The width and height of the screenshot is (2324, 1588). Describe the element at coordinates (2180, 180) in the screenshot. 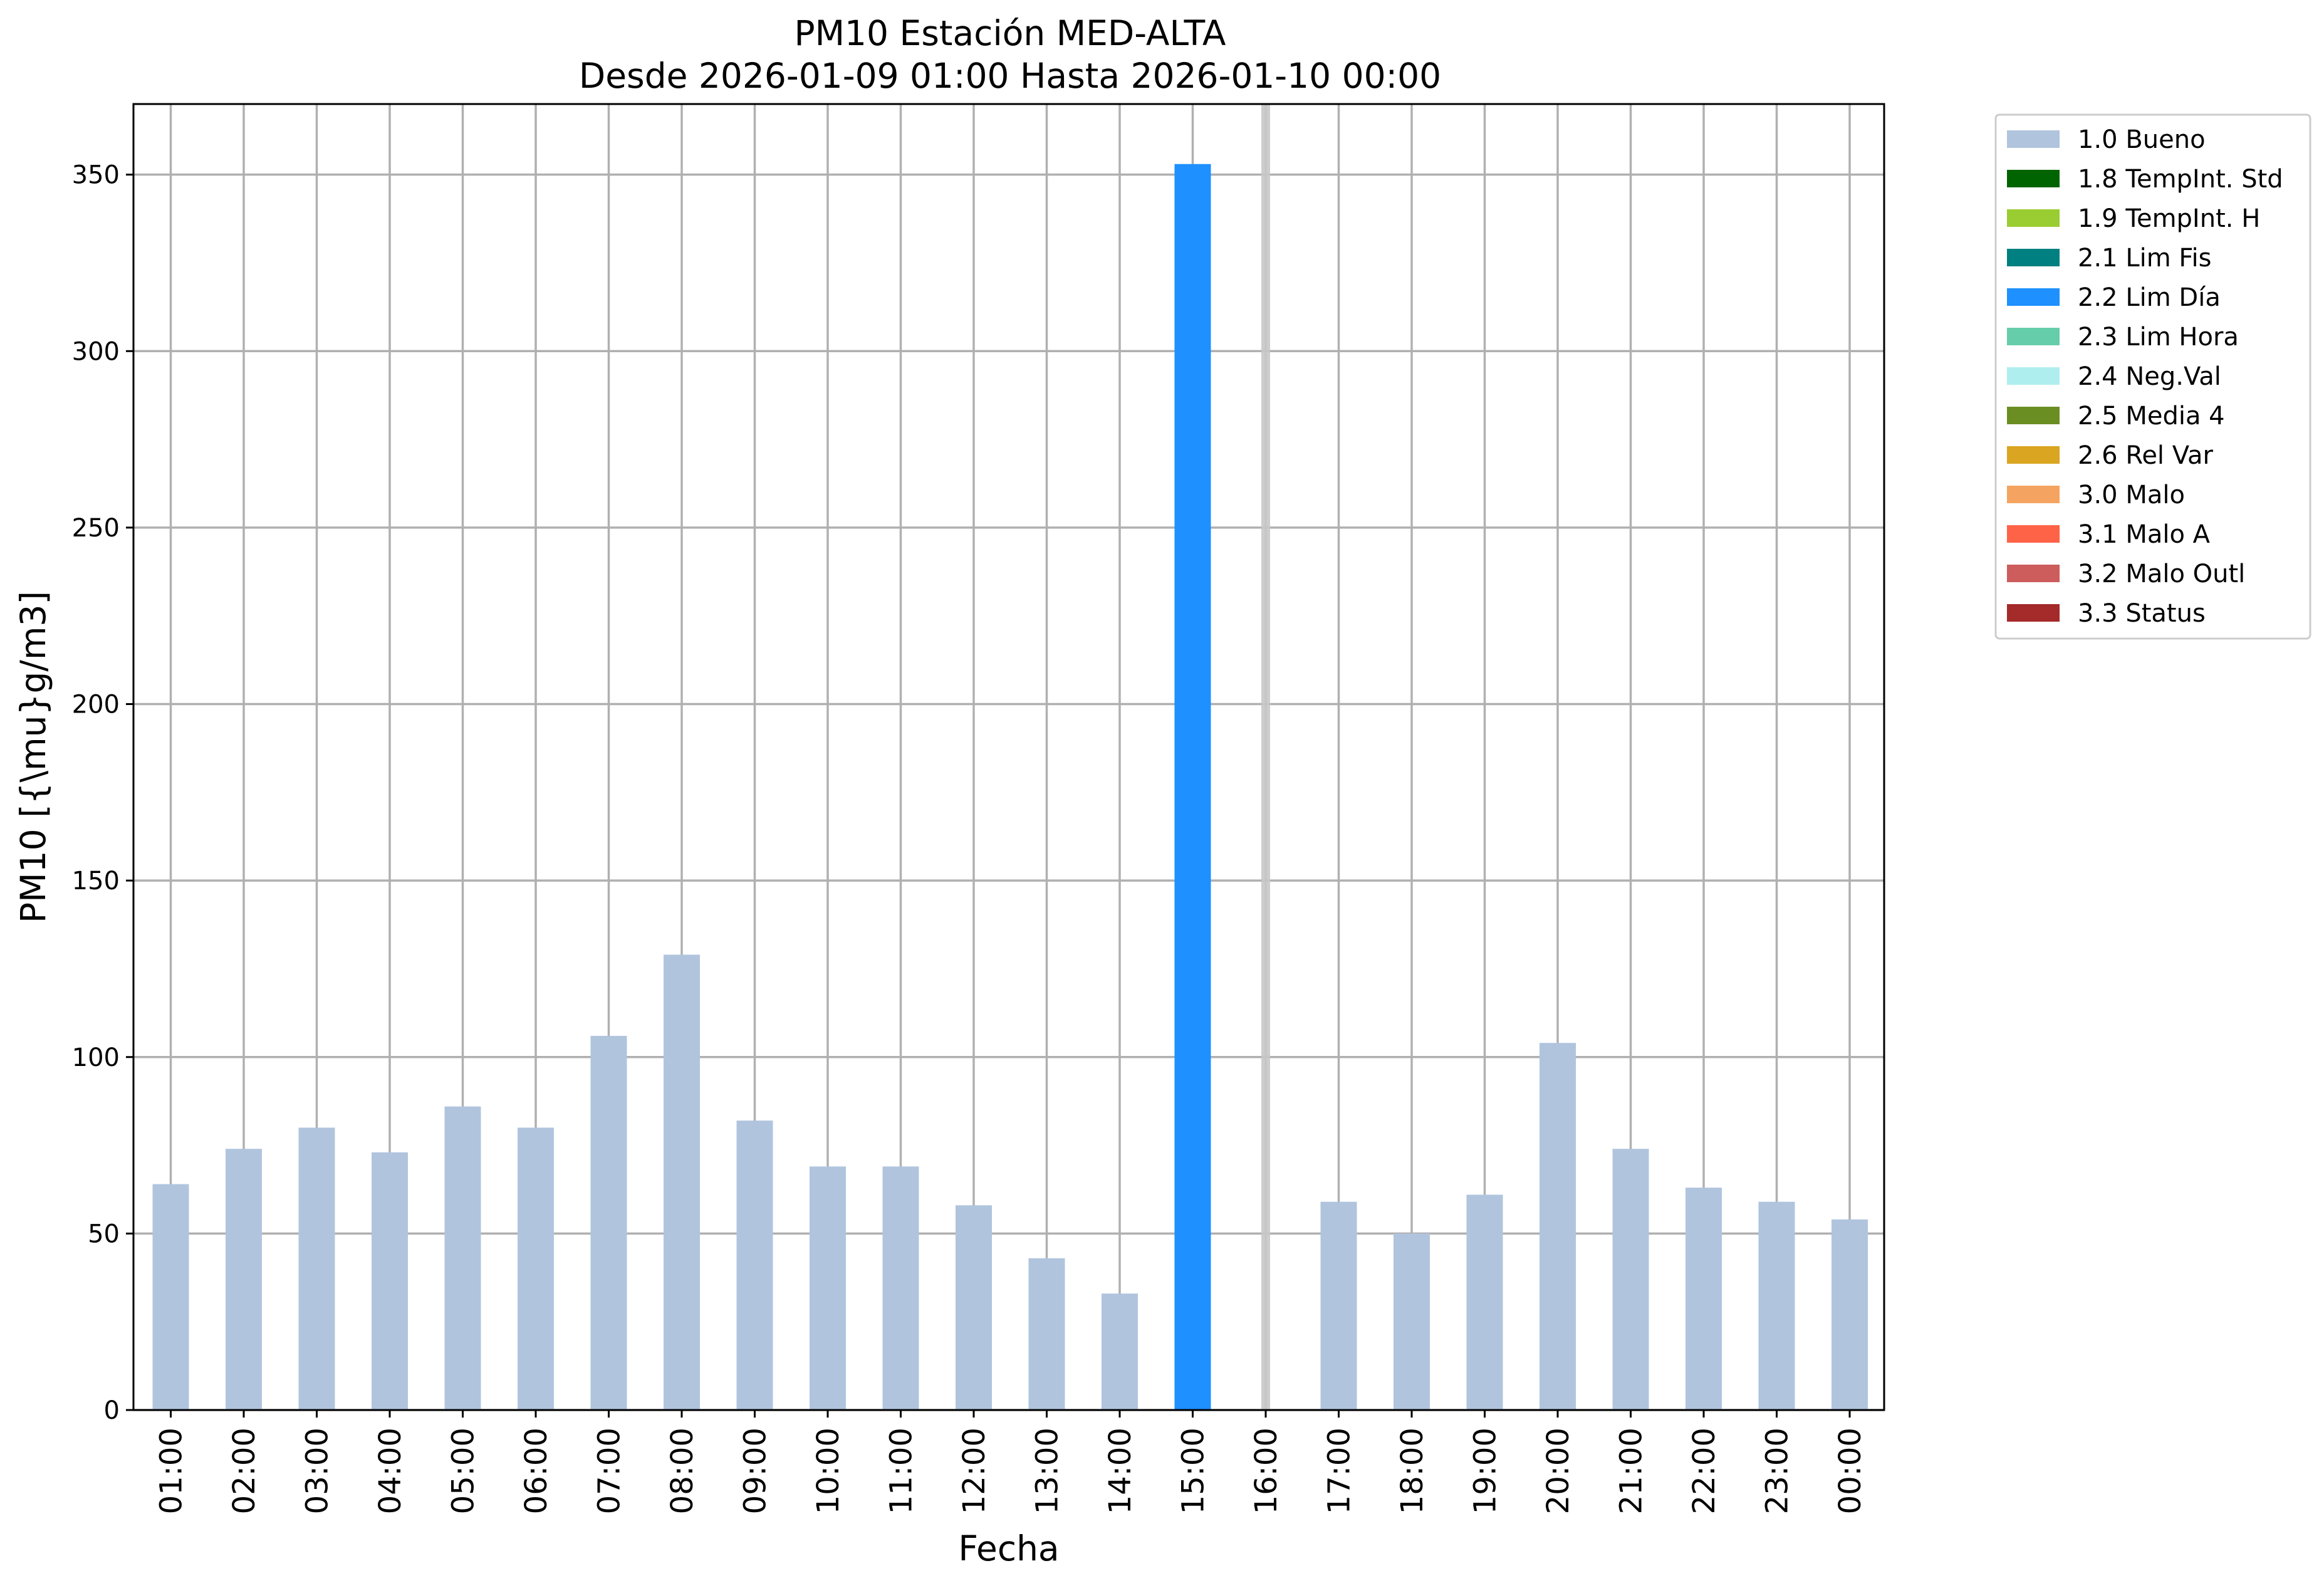

I see `legend-label: 1.8 TempInt. Std` at that location.